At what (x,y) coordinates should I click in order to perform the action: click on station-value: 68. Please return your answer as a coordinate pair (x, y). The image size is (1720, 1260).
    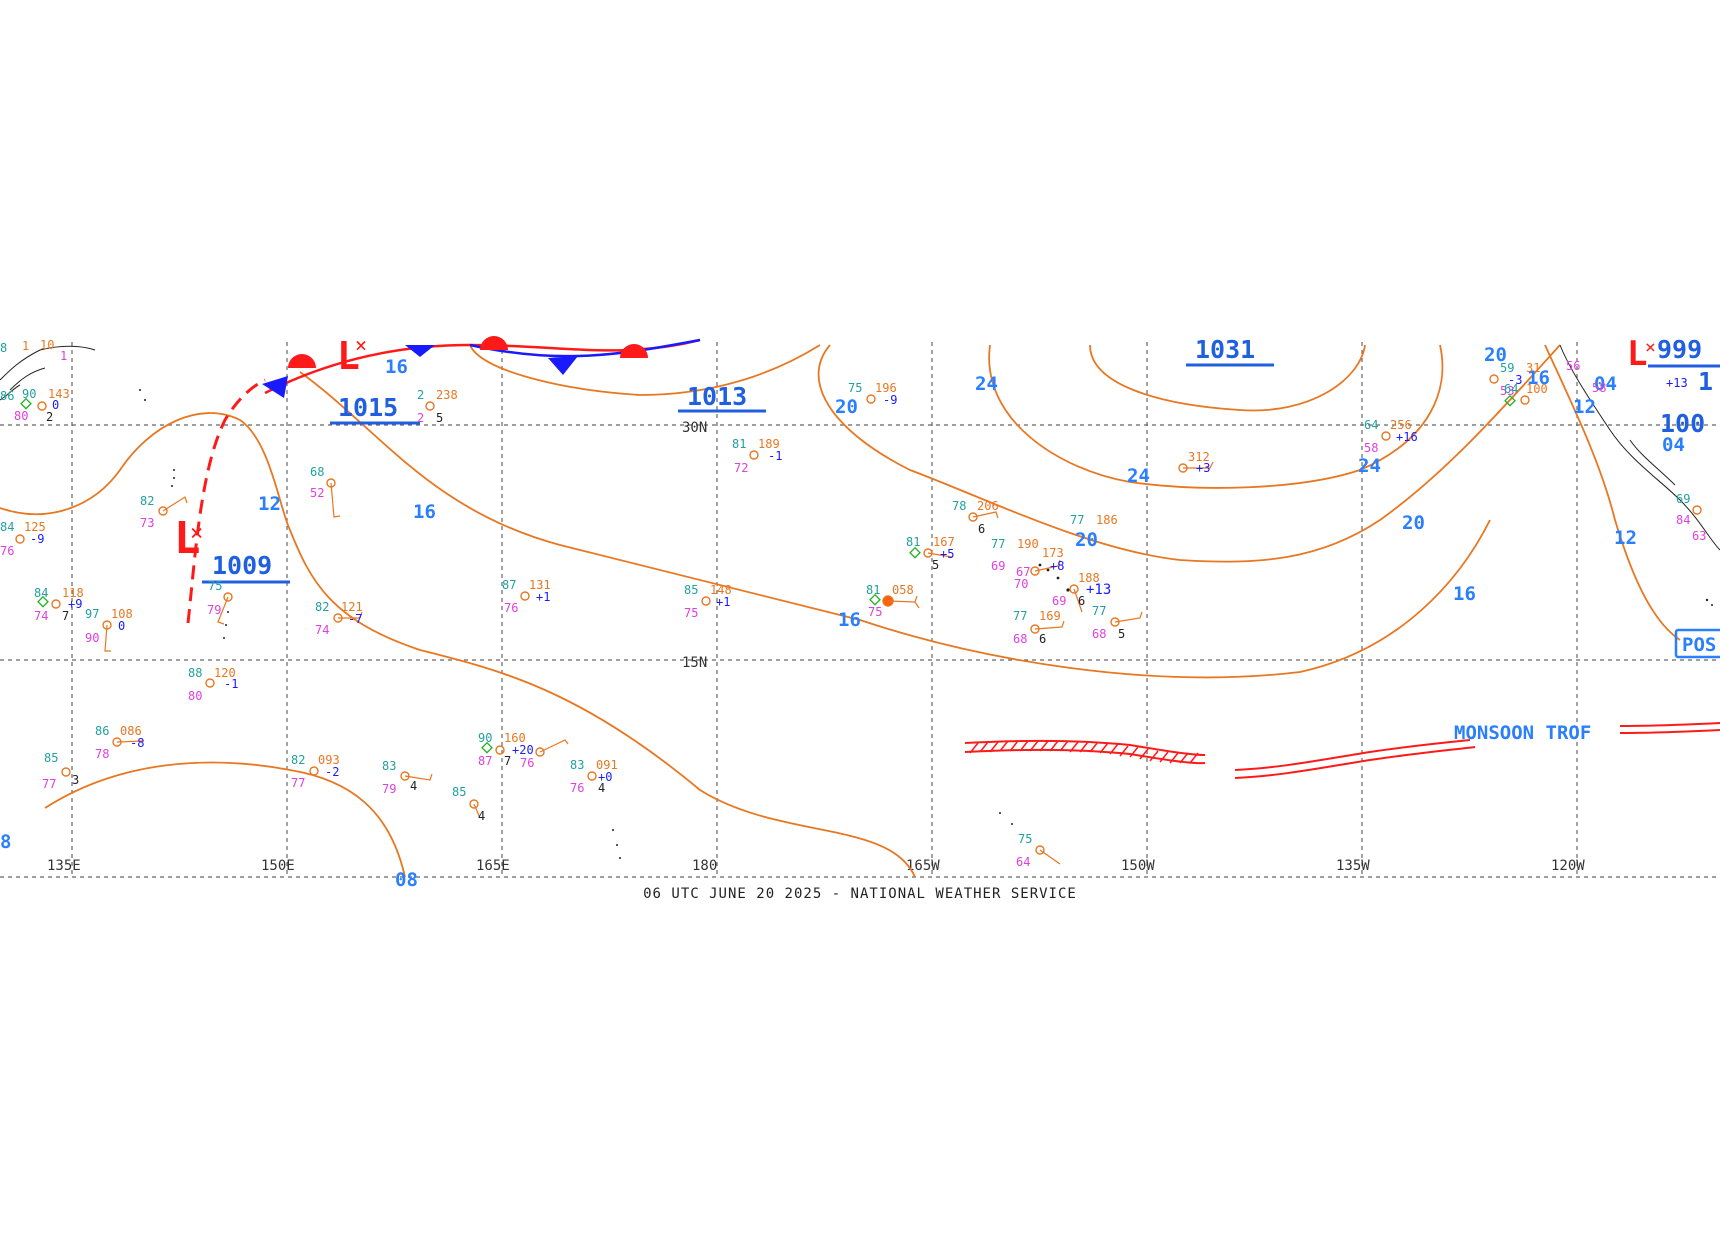
    Looking at the image, I should click on (1020, 639).